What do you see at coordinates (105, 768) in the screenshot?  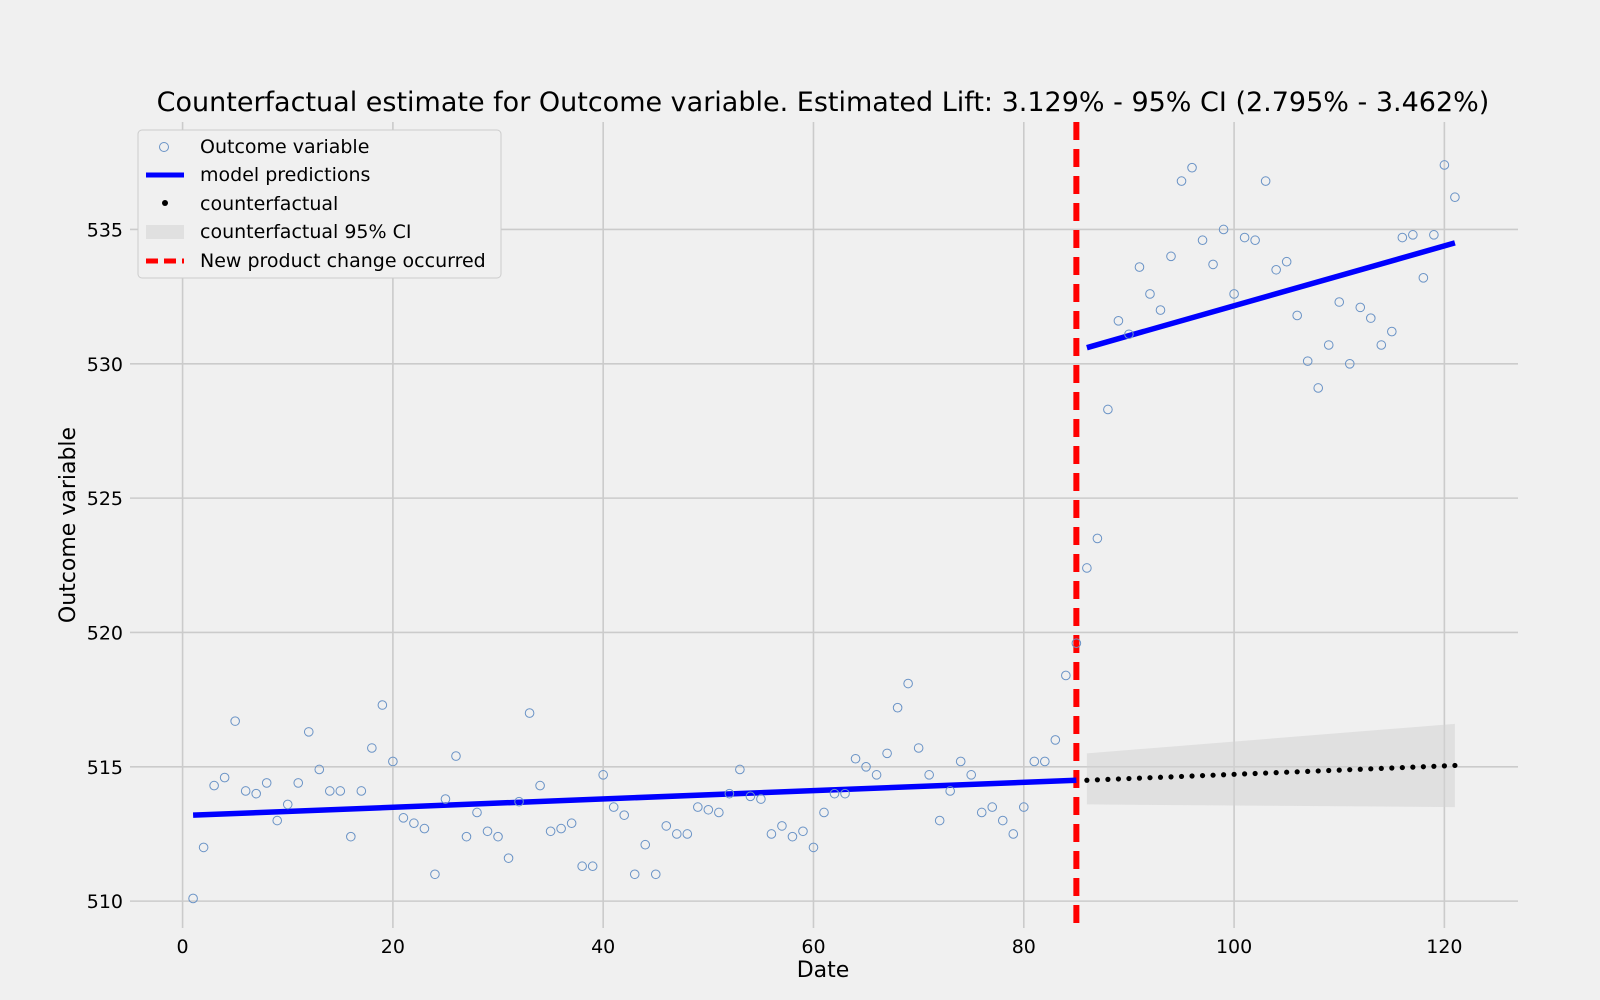 I see `y-tick-label: 515` at bounding box center [105, 768].